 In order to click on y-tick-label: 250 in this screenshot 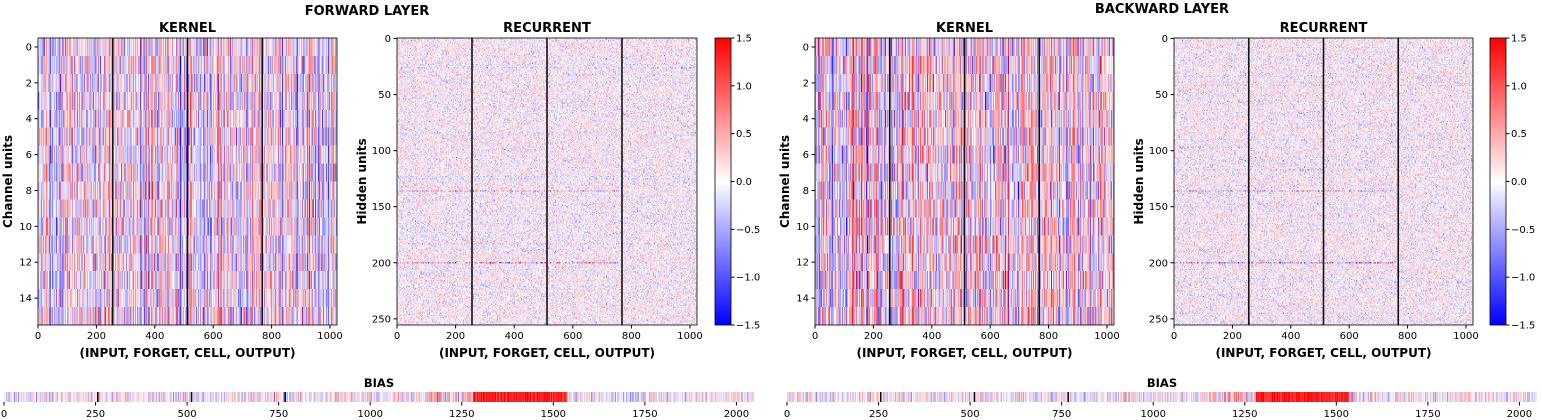, I will do `click(1158, 319)`.